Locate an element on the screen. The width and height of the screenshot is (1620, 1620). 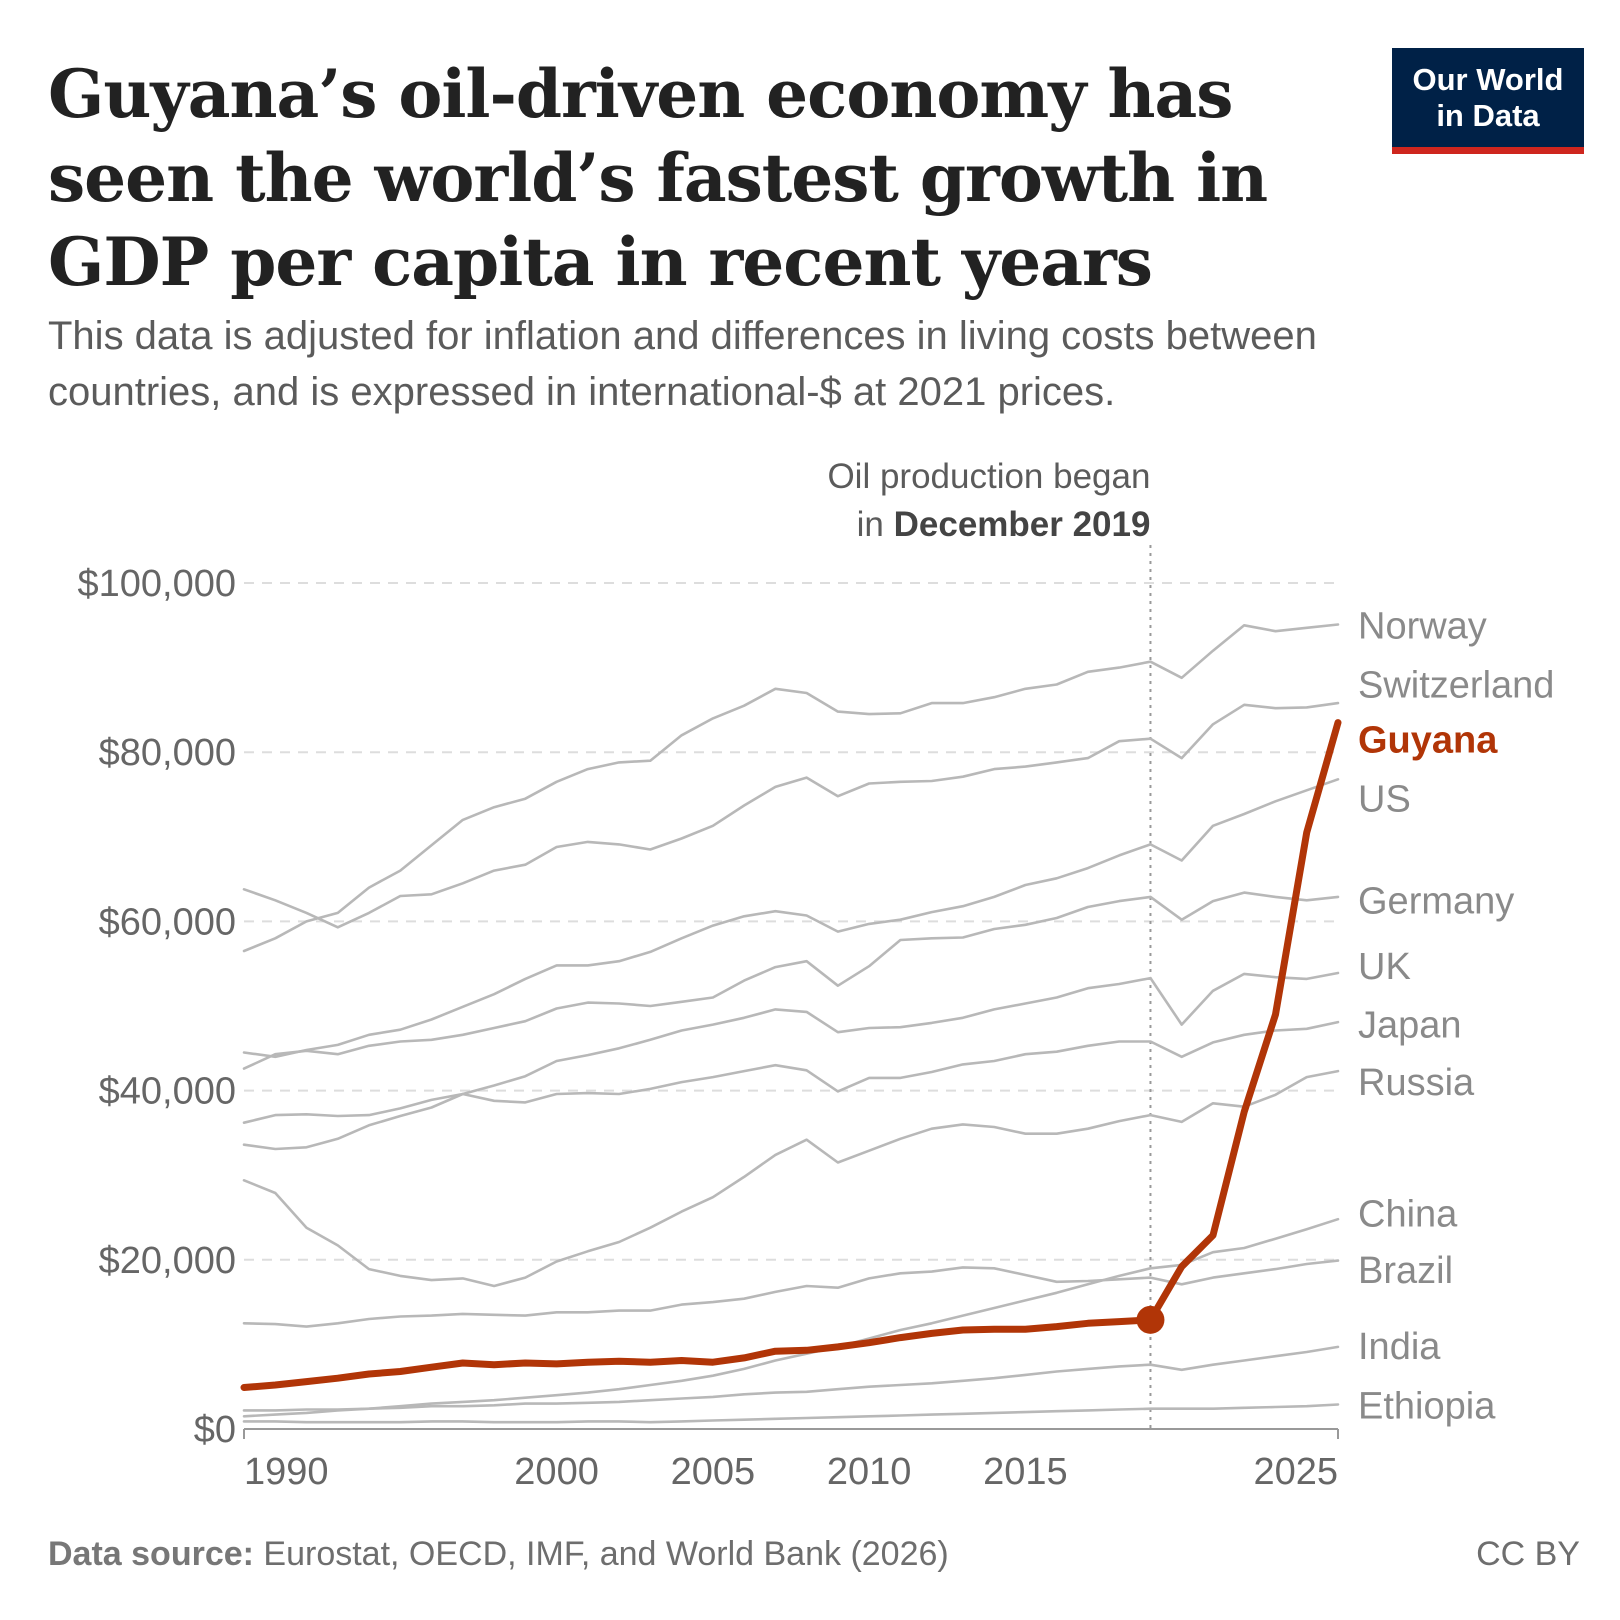
y-tick-label: $80,000 is located at coordinates (167, 753).